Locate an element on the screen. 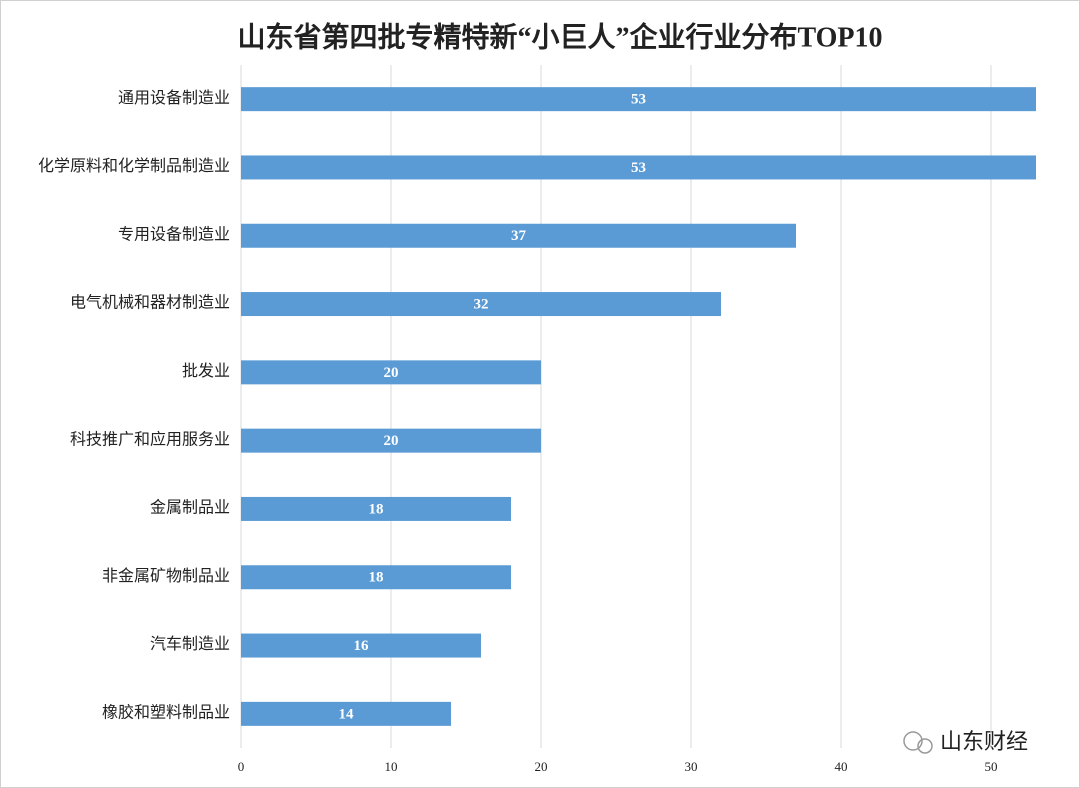 The image size is (1080, 788). y-tick-label: 橡胶和塑料制品业 is located at coordinates (166, 713).